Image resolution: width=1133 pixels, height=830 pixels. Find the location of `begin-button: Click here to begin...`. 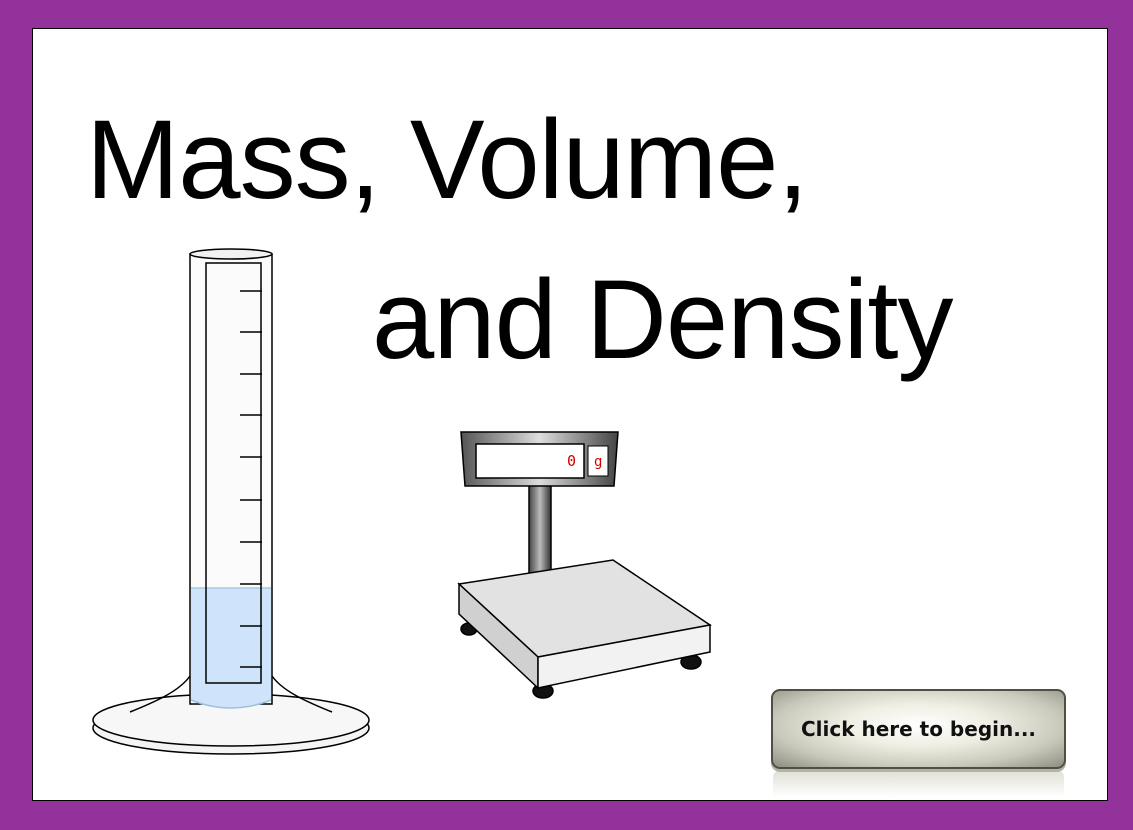

begin-button: Click here to begin... is located at coordinates (918, 729).